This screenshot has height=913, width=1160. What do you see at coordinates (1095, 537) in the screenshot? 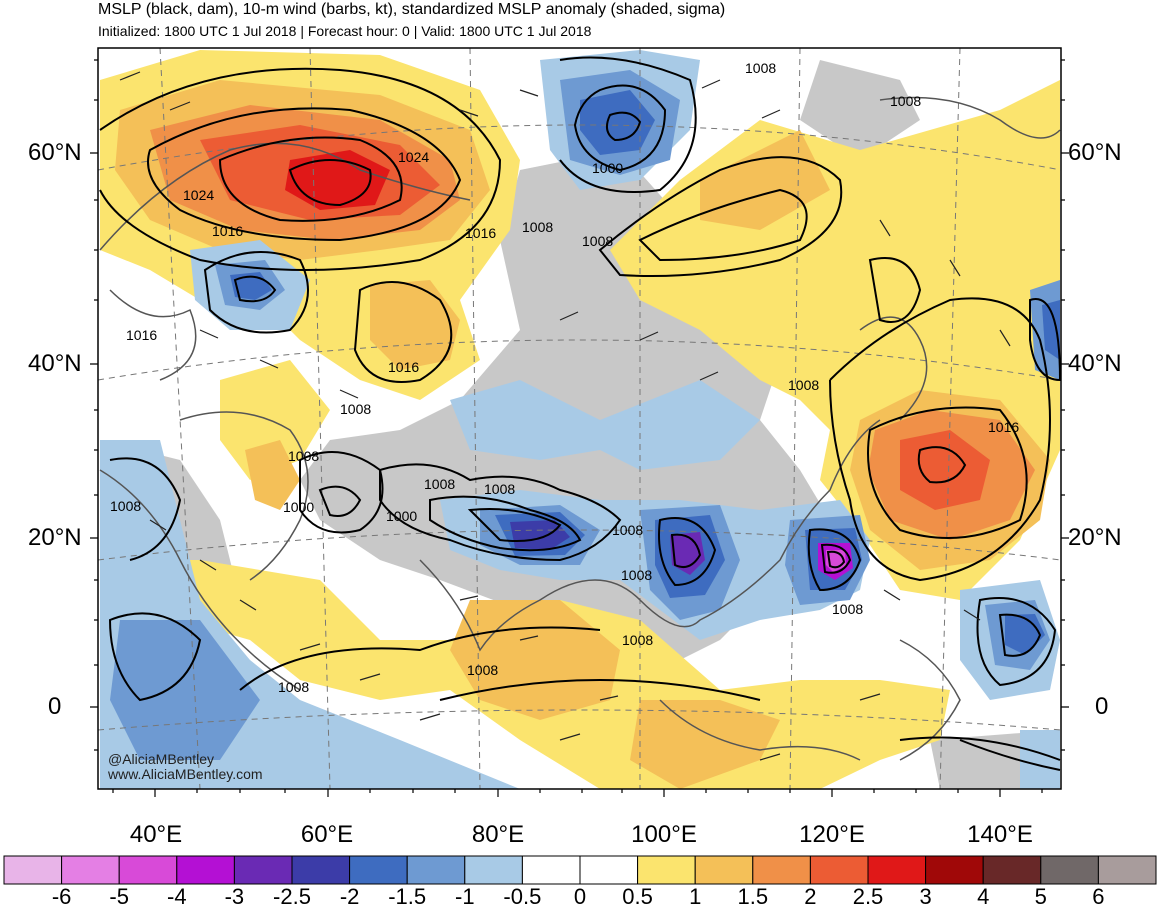
I see `lat-label-right: 20°N` at bounding box center [1095, 537].